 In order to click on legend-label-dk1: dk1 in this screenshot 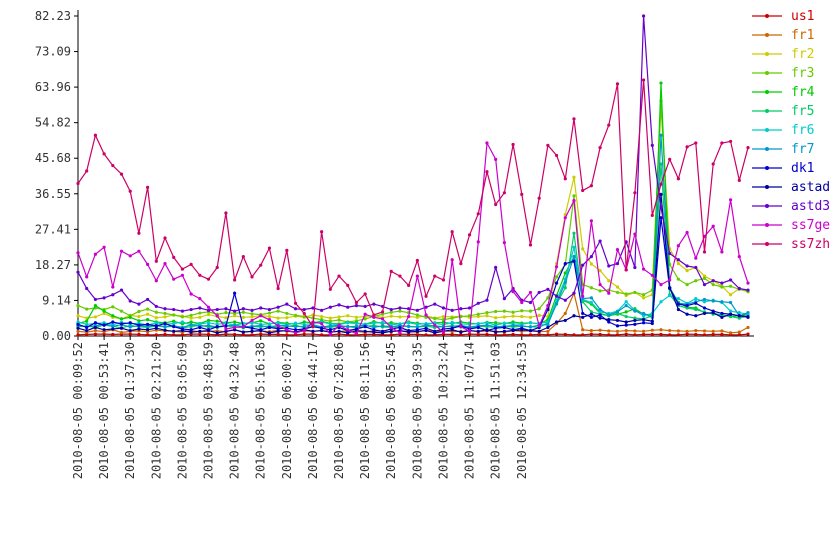, I will do `click(802, 168)`.